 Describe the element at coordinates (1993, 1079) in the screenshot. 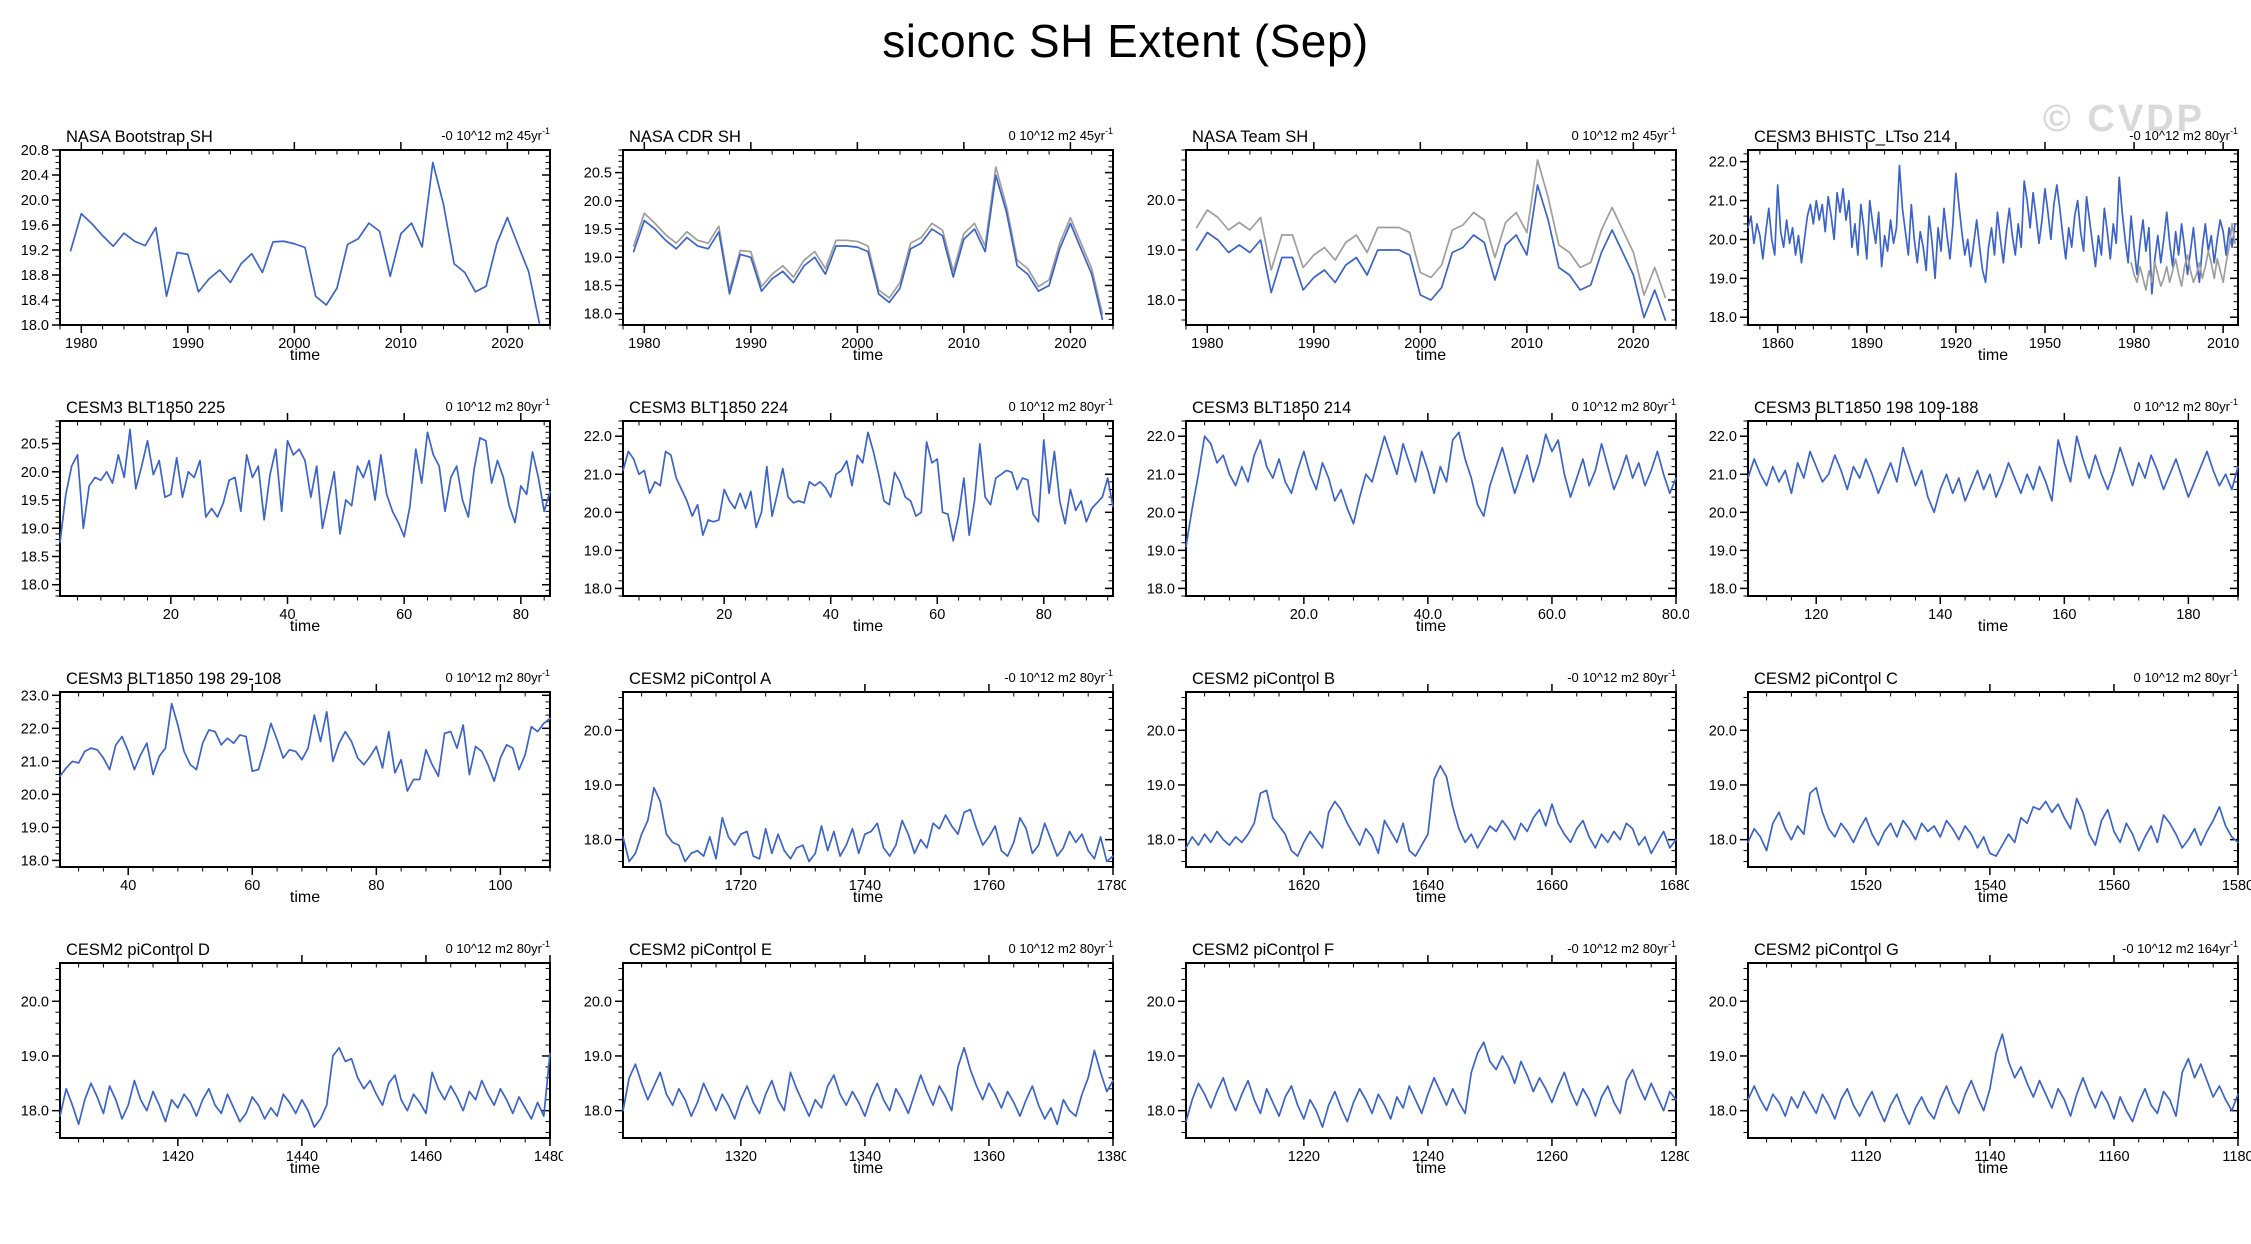

I see `series-line-cesm2-picontrol-g` at that location.